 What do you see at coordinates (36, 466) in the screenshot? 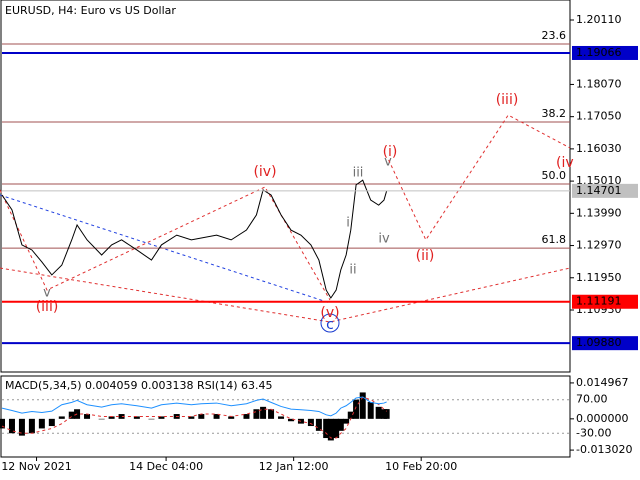
I see `x-tick-label: 12 Nov 2021` at bounding box center [36, 466].